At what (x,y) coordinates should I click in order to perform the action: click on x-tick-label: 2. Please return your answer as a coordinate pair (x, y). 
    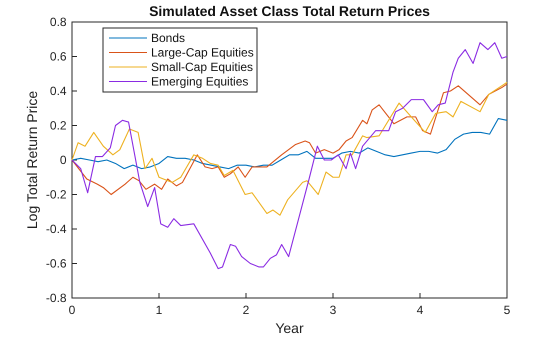
    Looking at the image, I should click on (246, 310).